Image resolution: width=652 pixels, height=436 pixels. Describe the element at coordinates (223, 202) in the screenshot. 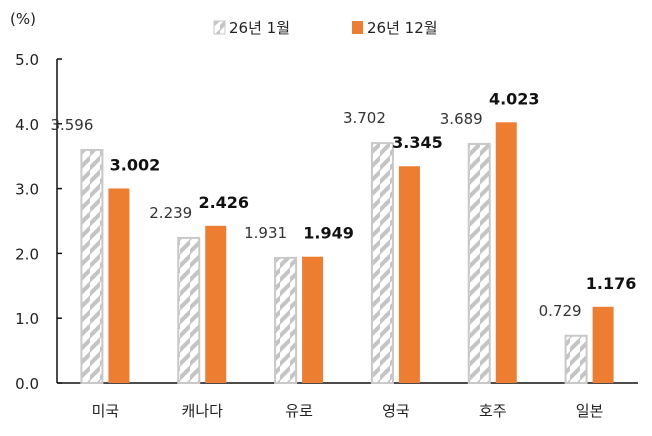

I see `data-label: 2.426` at that location.